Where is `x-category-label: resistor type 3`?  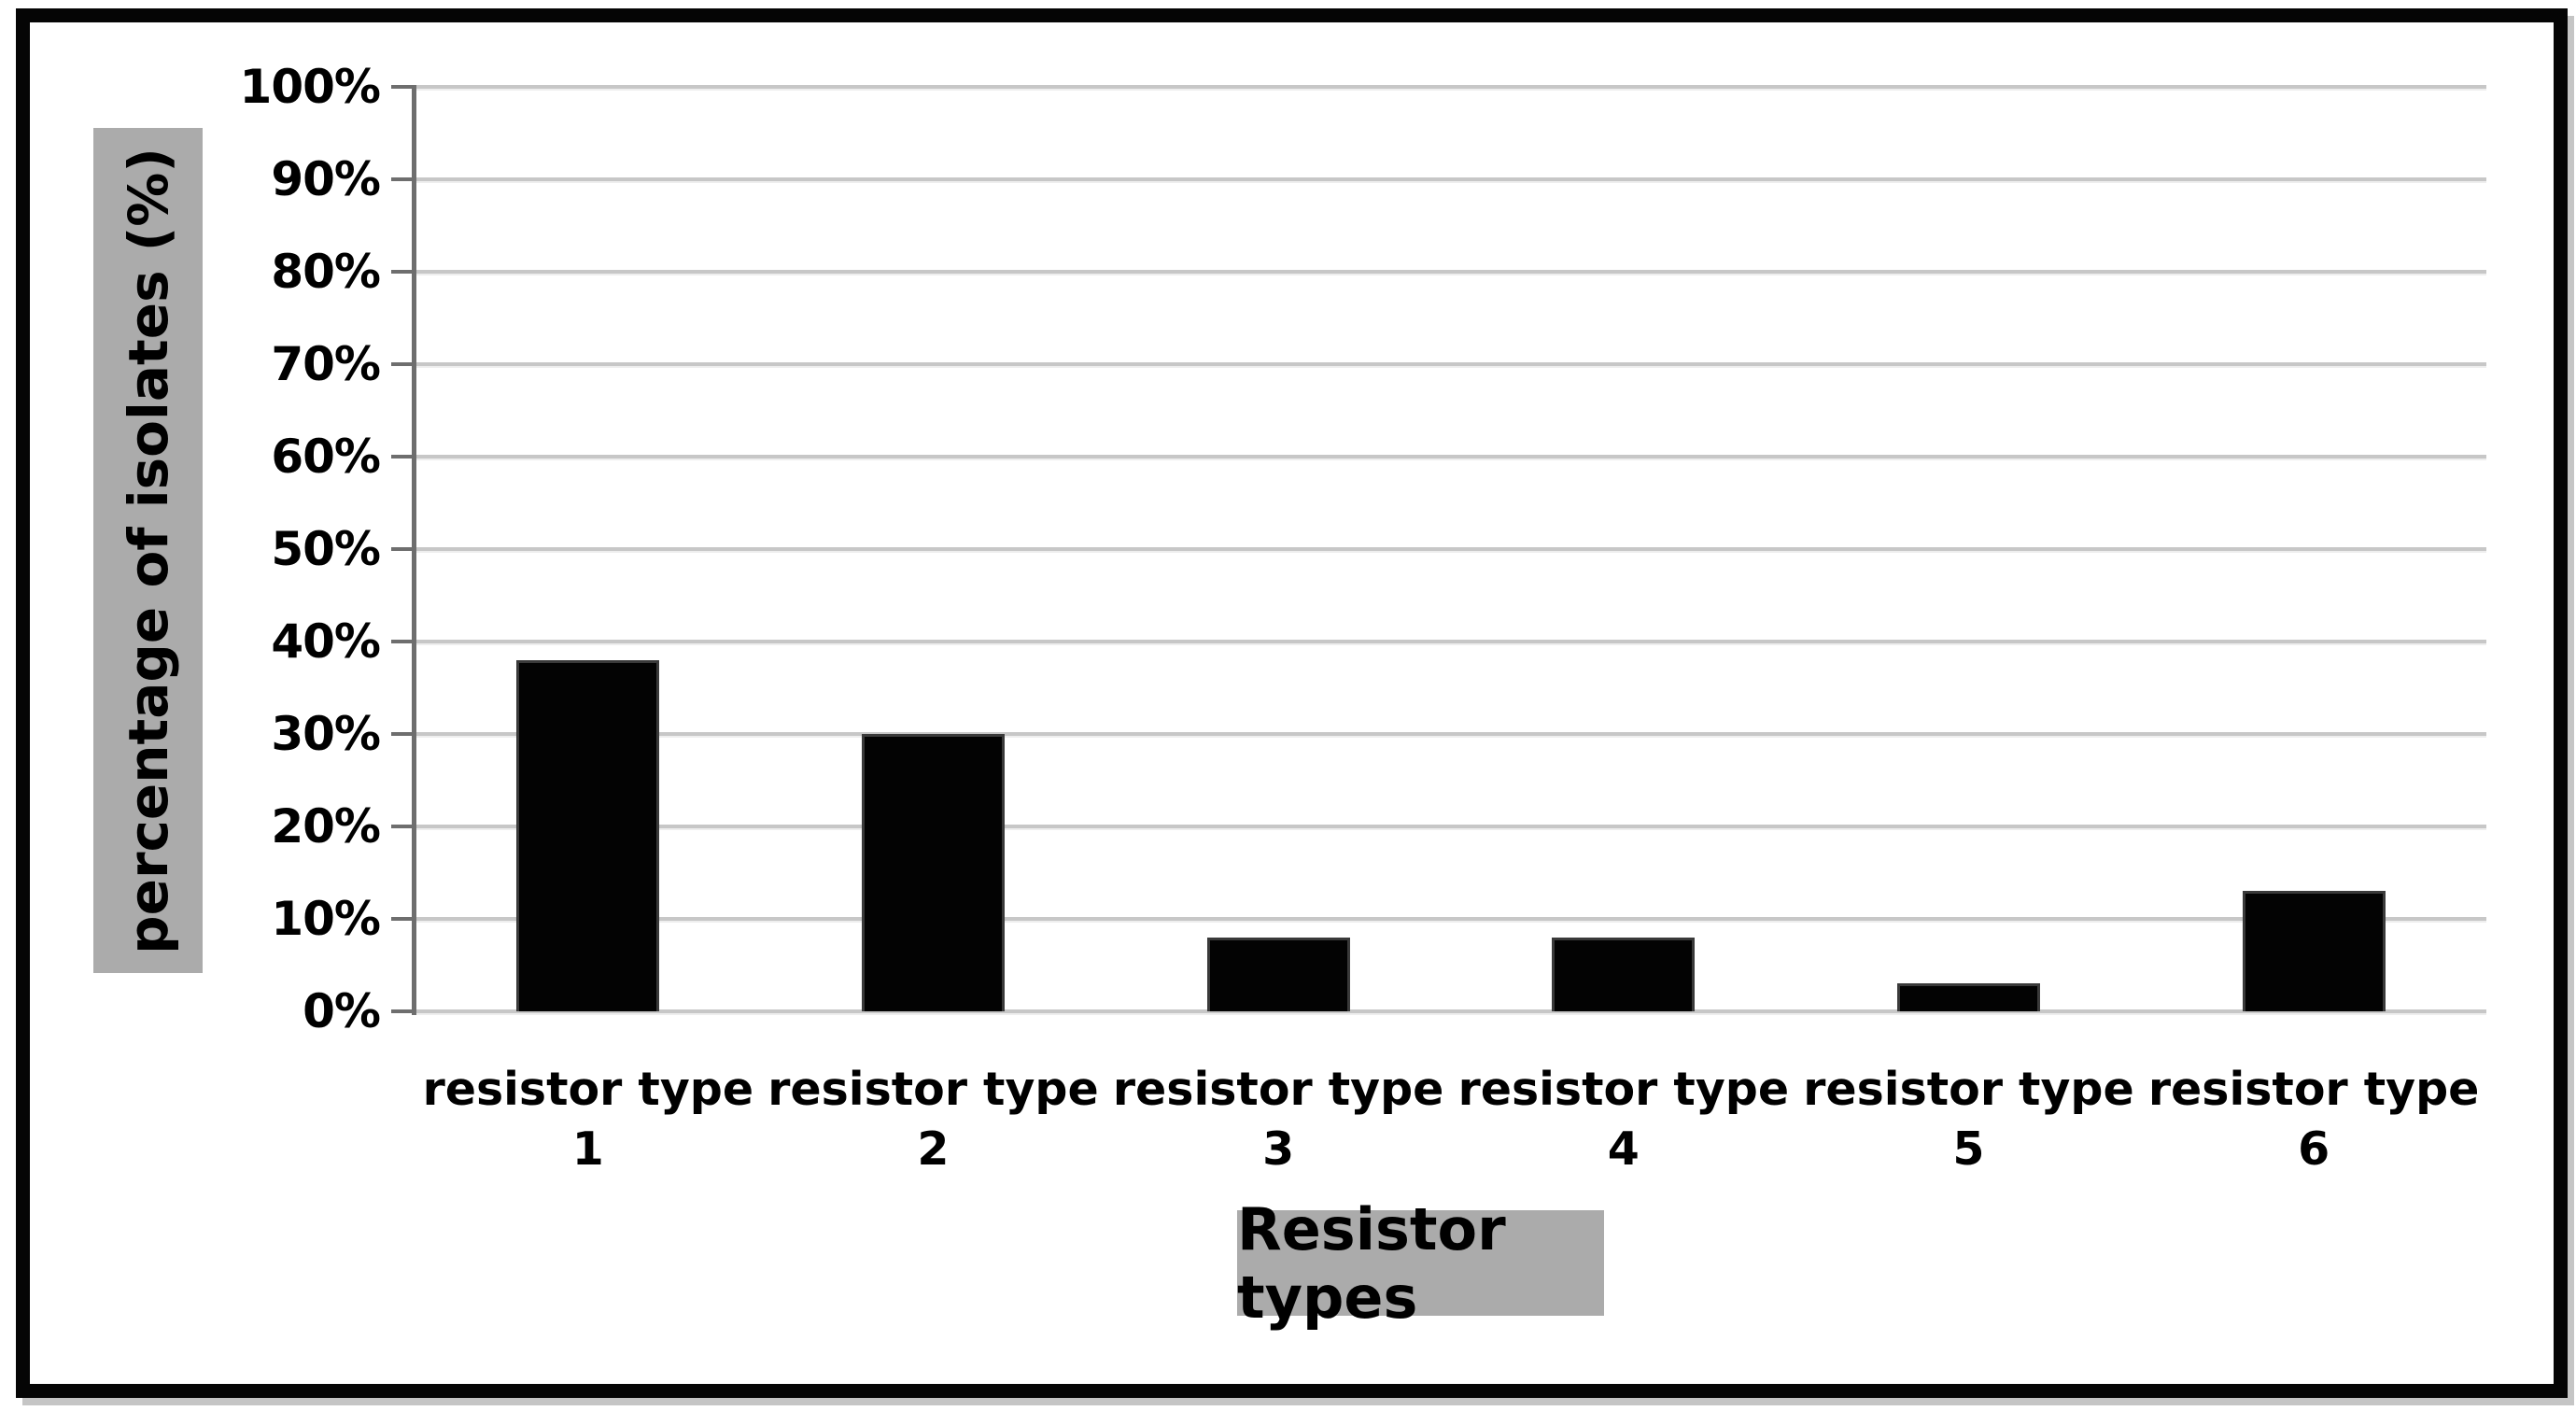 x-category-label: resistor type 3 is located at coordinates (1278, 1119).